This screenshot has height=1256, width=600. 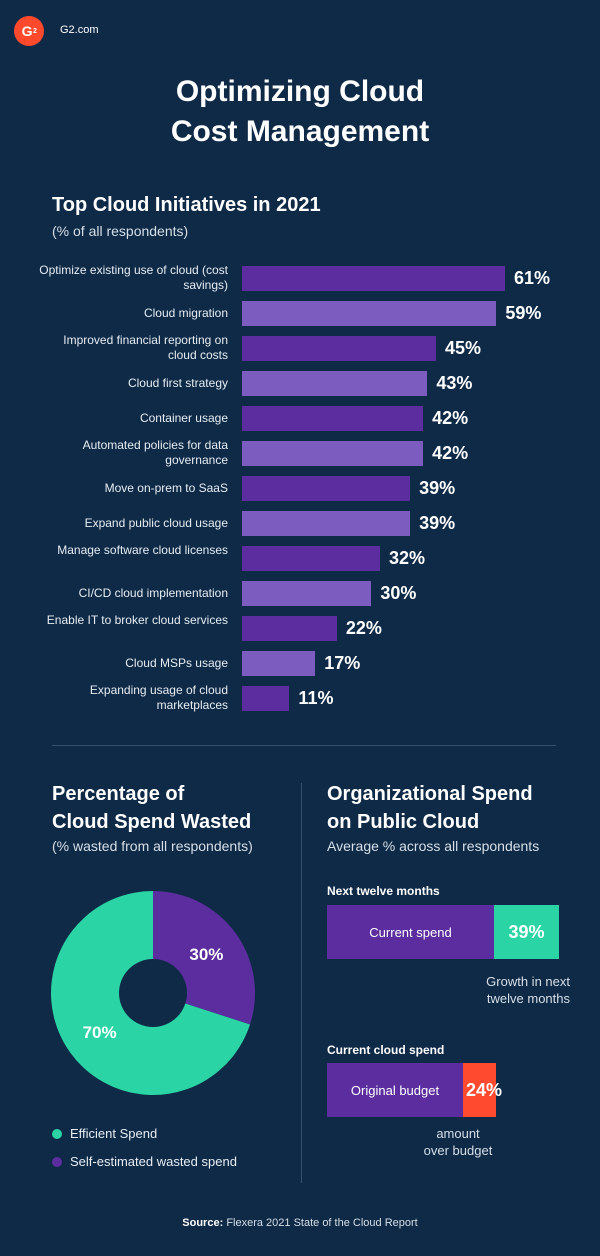 What do you see at coordinates (153, 593) in the screenshot?
I see `bar-label: CI/CD cloud implementation` at bounding box center [153, 593].